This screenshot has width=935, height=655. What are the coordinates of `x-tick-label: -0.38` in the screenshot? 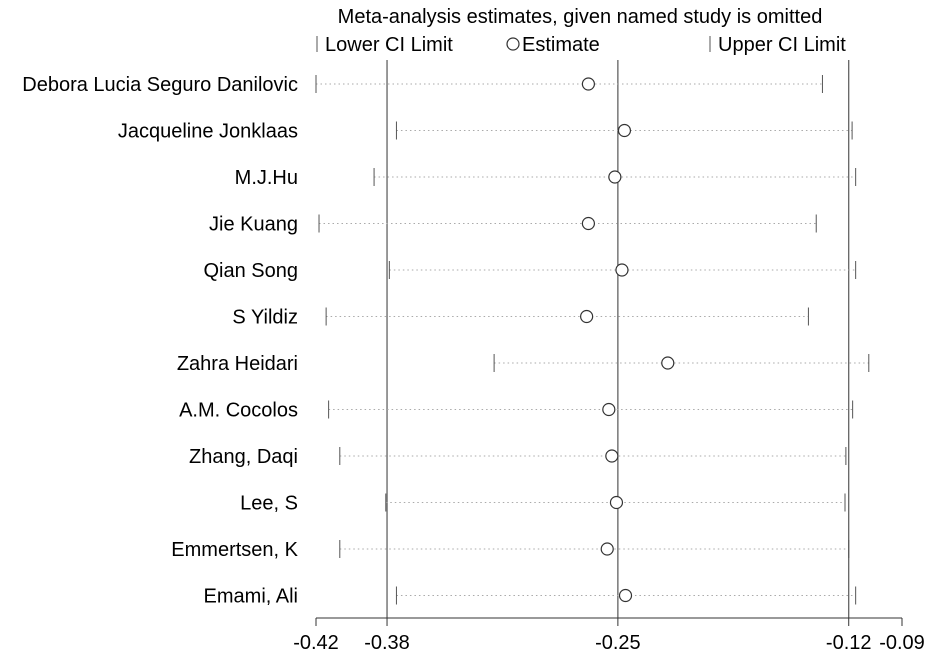 It's located at (387, 643).